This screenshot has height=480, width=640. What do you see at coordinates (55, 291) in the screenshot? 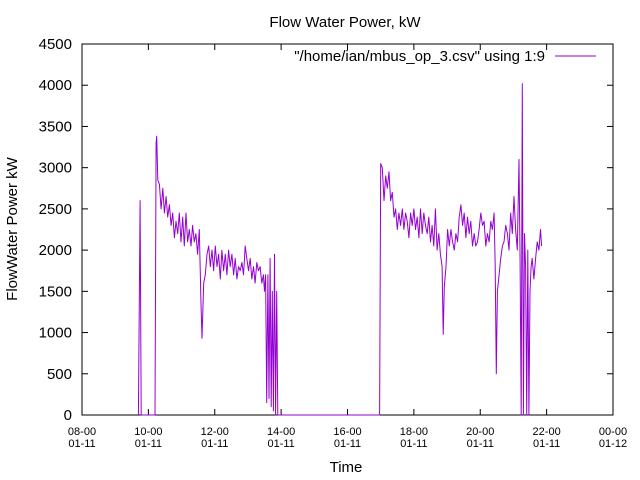
I see `y-tick-label: 1500` at bounding box center [55, 291].